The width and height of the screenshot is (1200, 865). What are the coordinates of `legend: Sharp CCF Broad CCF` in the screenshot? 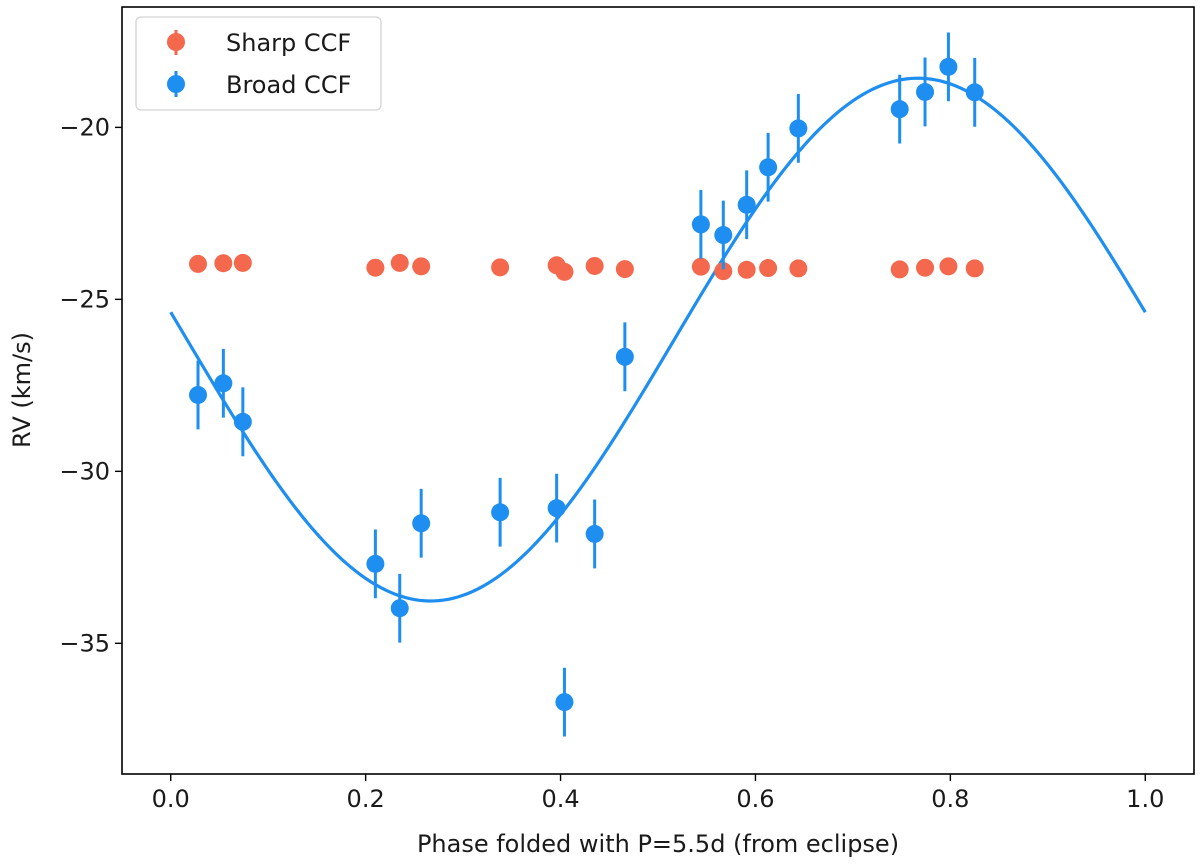 It's located at (258, 63).